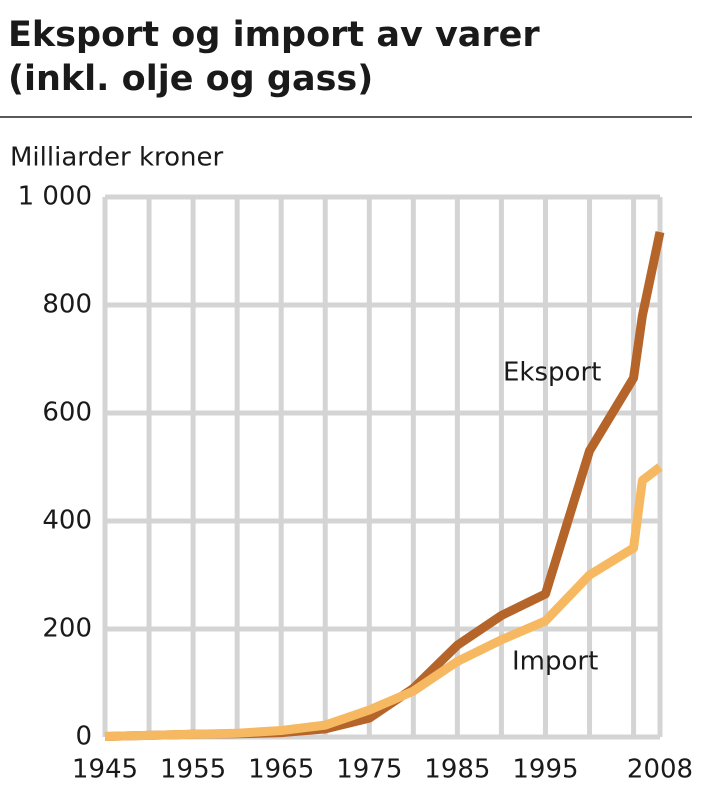  What do you see at coordinates (190, 79) in the screenshot?
I see `chart-title: (inkl. olje og gass)` at bounding box center [190, 79].